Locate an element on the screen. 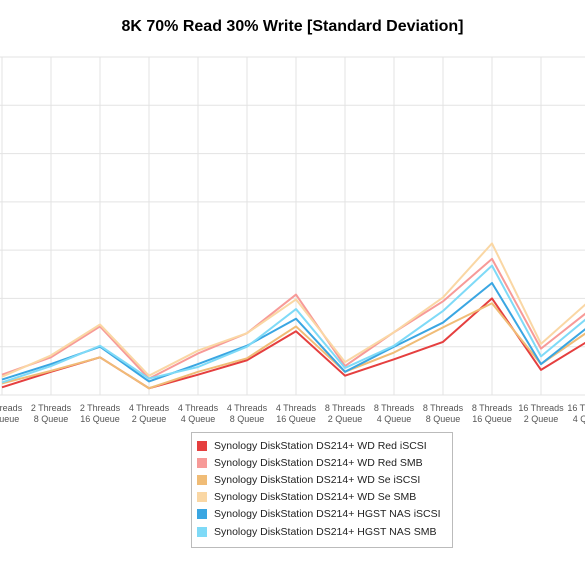  legend-label: Synology DiskStation DS214+ WD Se iSCSI is located at coordinates (317, 479).